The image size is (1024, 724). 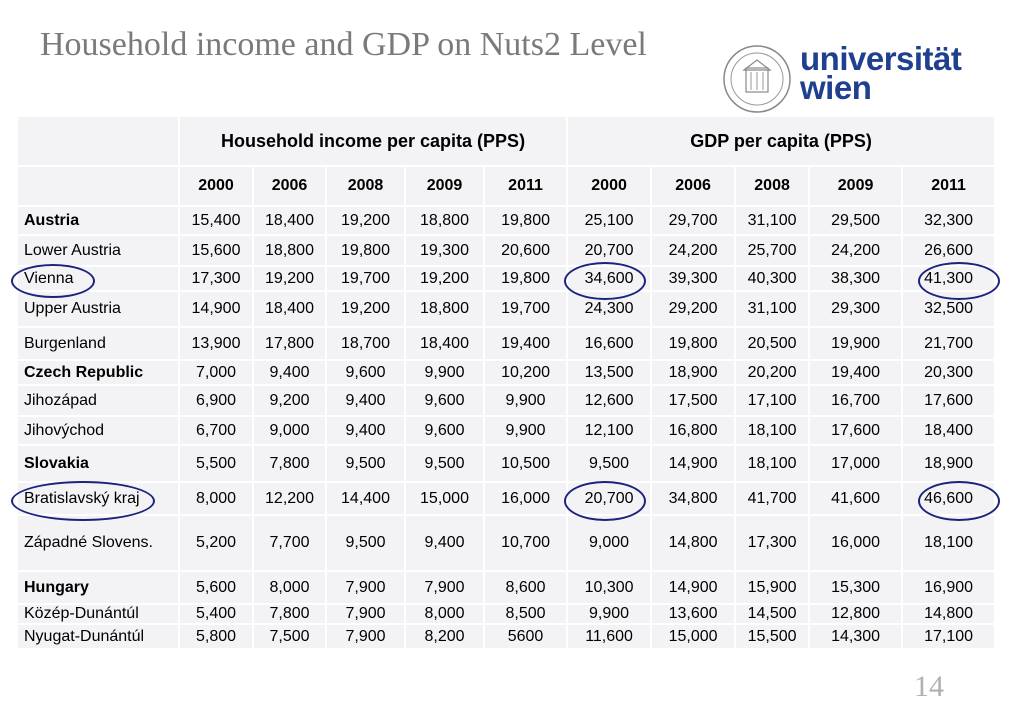 I want to click on table-cell: 15,000, so click(x=444, y=498).